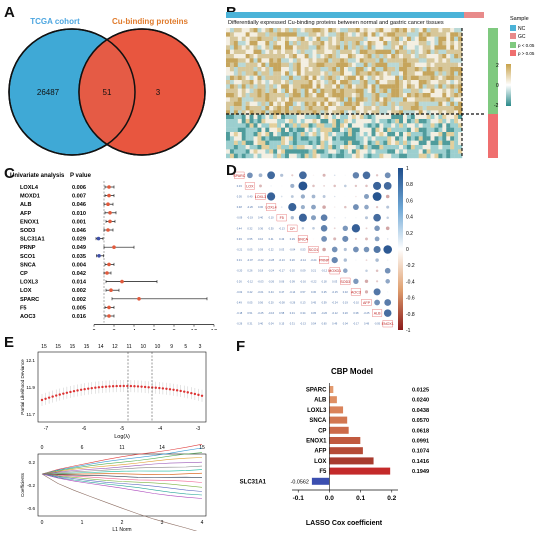 The width and height of the screenshot is (550, 536). I want to click on coef-xlabel: LASSO Cox coefficient, so click(344, 523).